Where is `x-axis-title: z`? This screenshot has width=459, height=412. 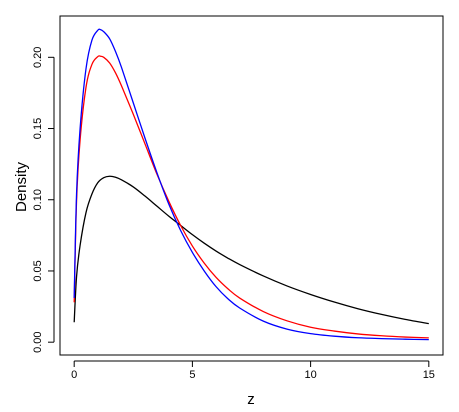 x-axis-title: z is located at coordinates (251, 399).